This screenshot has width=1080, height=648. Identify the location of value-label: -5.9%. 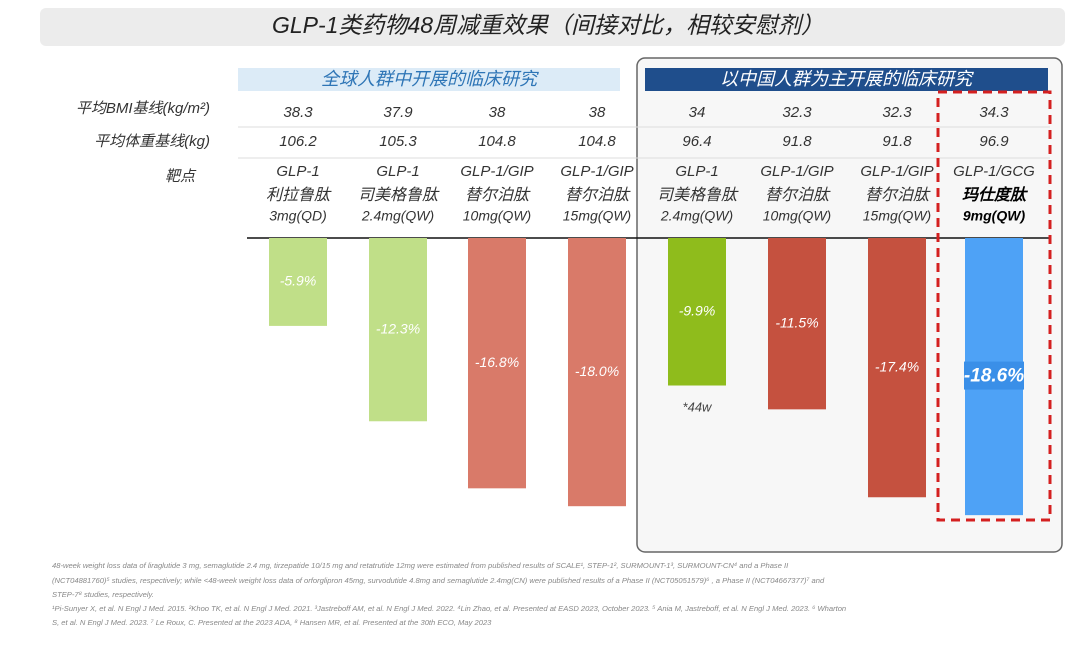
(298, 281).